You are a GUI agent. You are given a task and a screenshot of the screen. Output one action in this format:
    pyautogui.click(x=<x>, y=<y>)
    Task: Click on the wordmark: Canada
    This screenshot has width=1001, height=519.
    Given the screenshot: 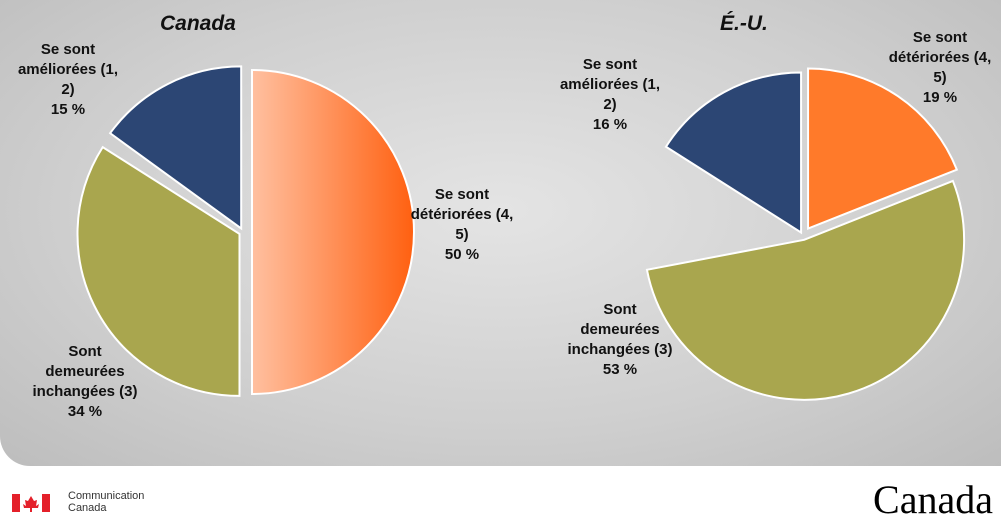 What is the action you would take?
    pyautogui.click(x=933, y=498)
    